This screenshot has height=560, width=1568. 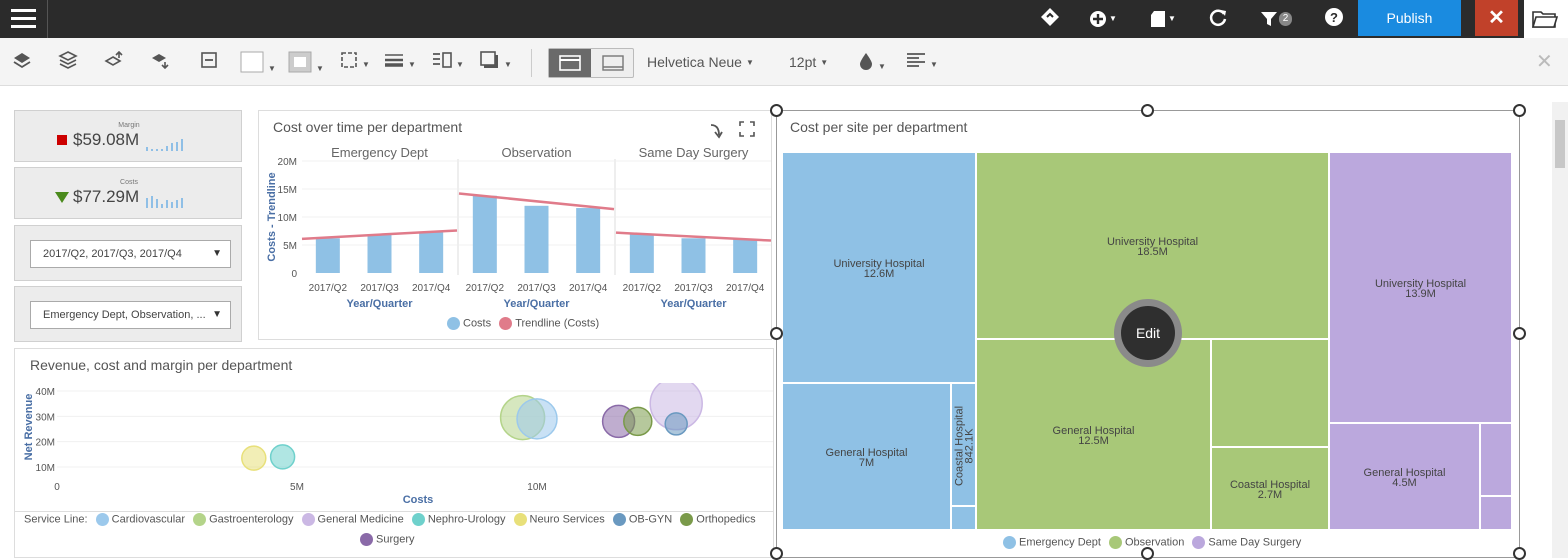 What do you see at coordinates (160, 63) in the screenshot?
I see `send-backward-icon` at bounding box center [160, 63].